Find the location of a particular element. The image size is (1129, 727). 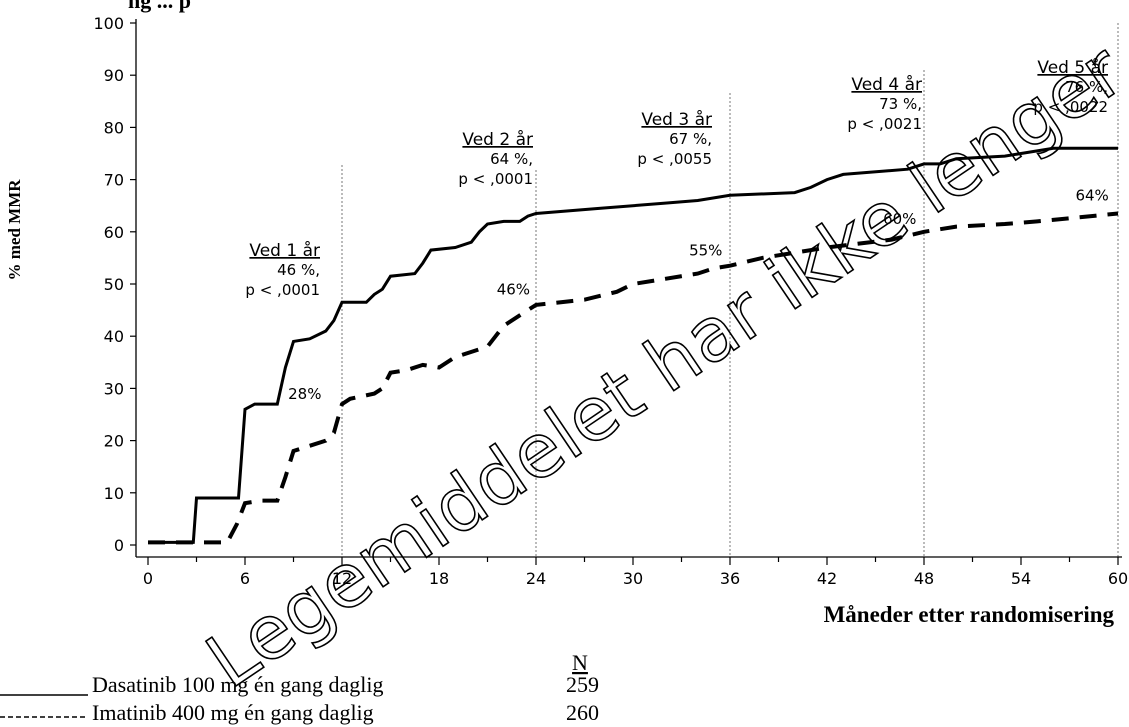

annotation-value: 67 %, is located at coordinates (690, 139).